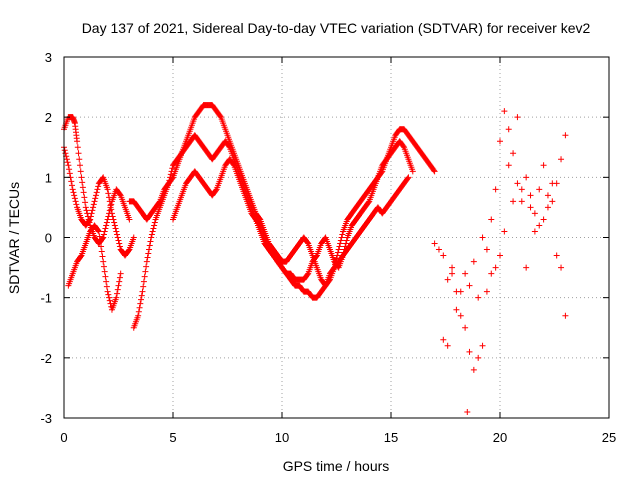 The height and width of the screenshot is (480, 640). What do you see at coordinates (500, 261) in the screenshot?
I see `series-scatter-late` at bounding box center [500, 261].